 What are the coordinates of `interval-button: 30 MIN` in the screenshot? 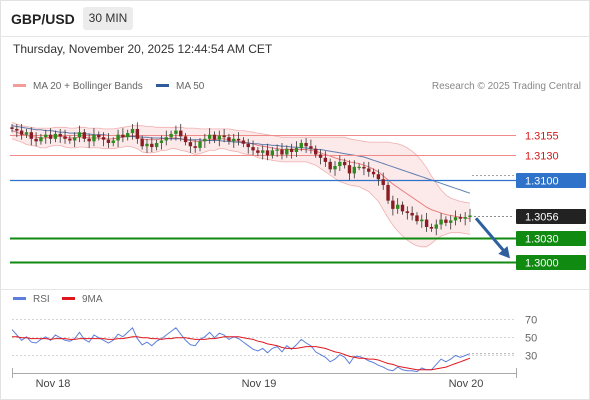 It's located at (108, 18).